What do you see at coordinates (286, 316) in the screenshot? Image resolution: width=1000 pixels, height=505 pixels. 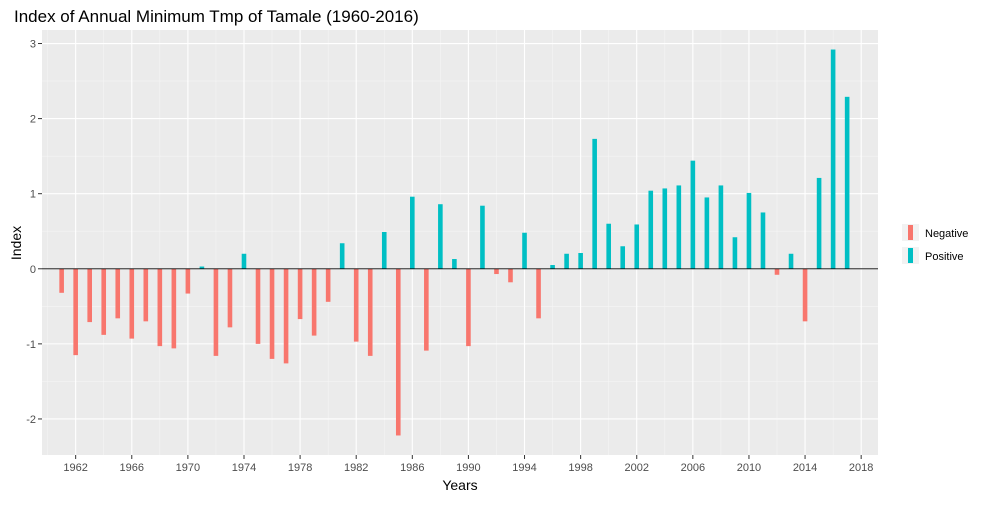 I see `bar-1977` at bounding box center [286, 316].